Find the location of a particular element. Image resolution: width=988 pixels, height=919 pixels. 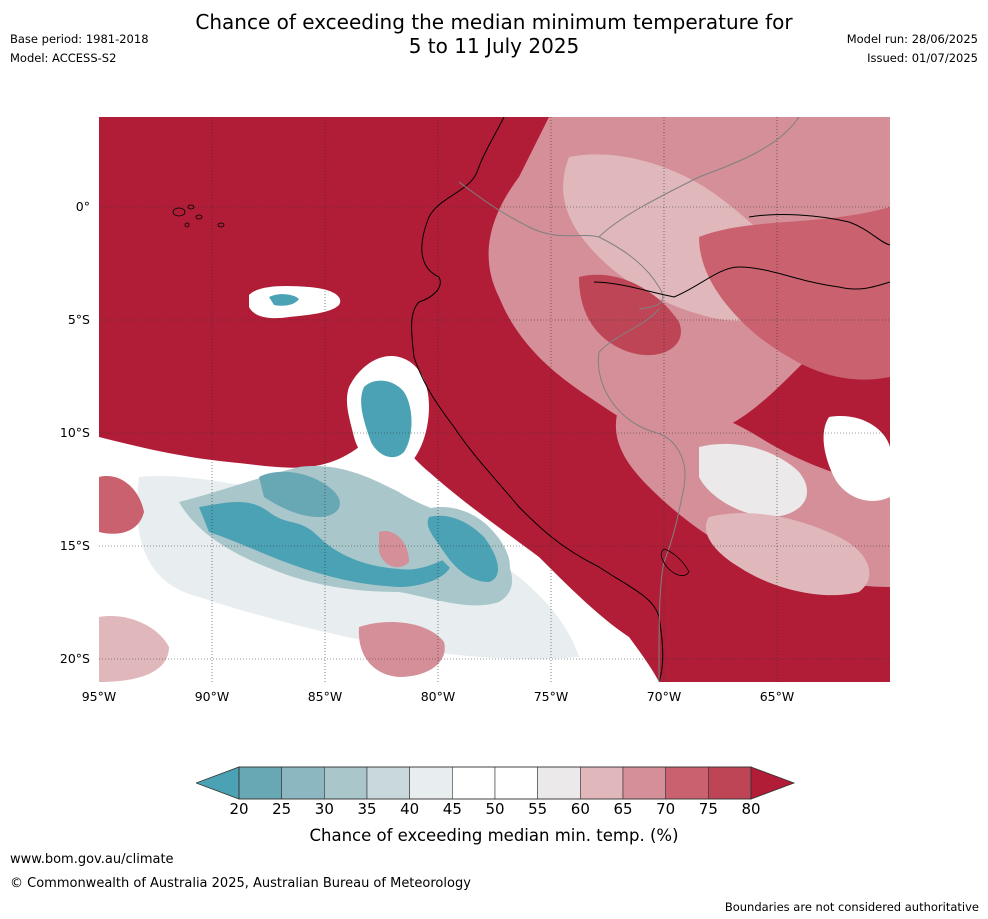

region-blue-center is located at coordinates (299, 494).